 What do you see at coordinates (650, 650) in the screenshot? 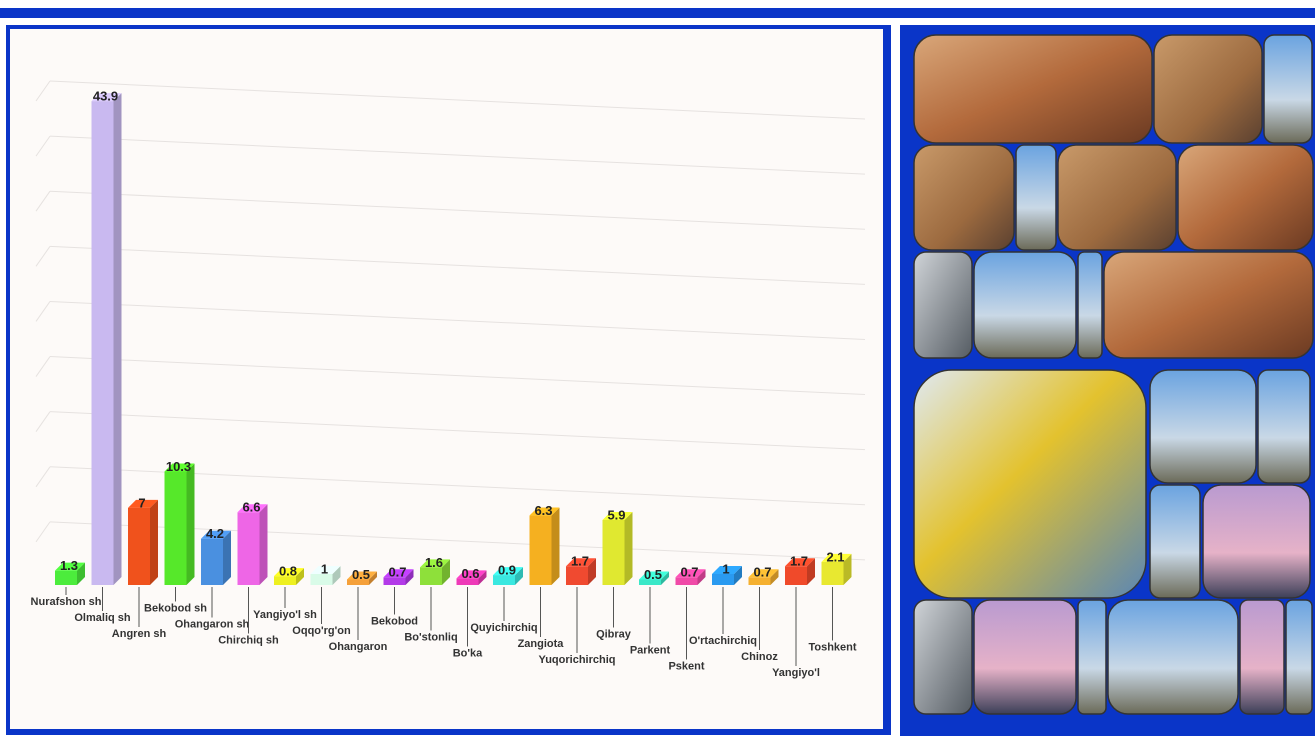
I see `category-label: Parkent` at bounding box center [650, 650].